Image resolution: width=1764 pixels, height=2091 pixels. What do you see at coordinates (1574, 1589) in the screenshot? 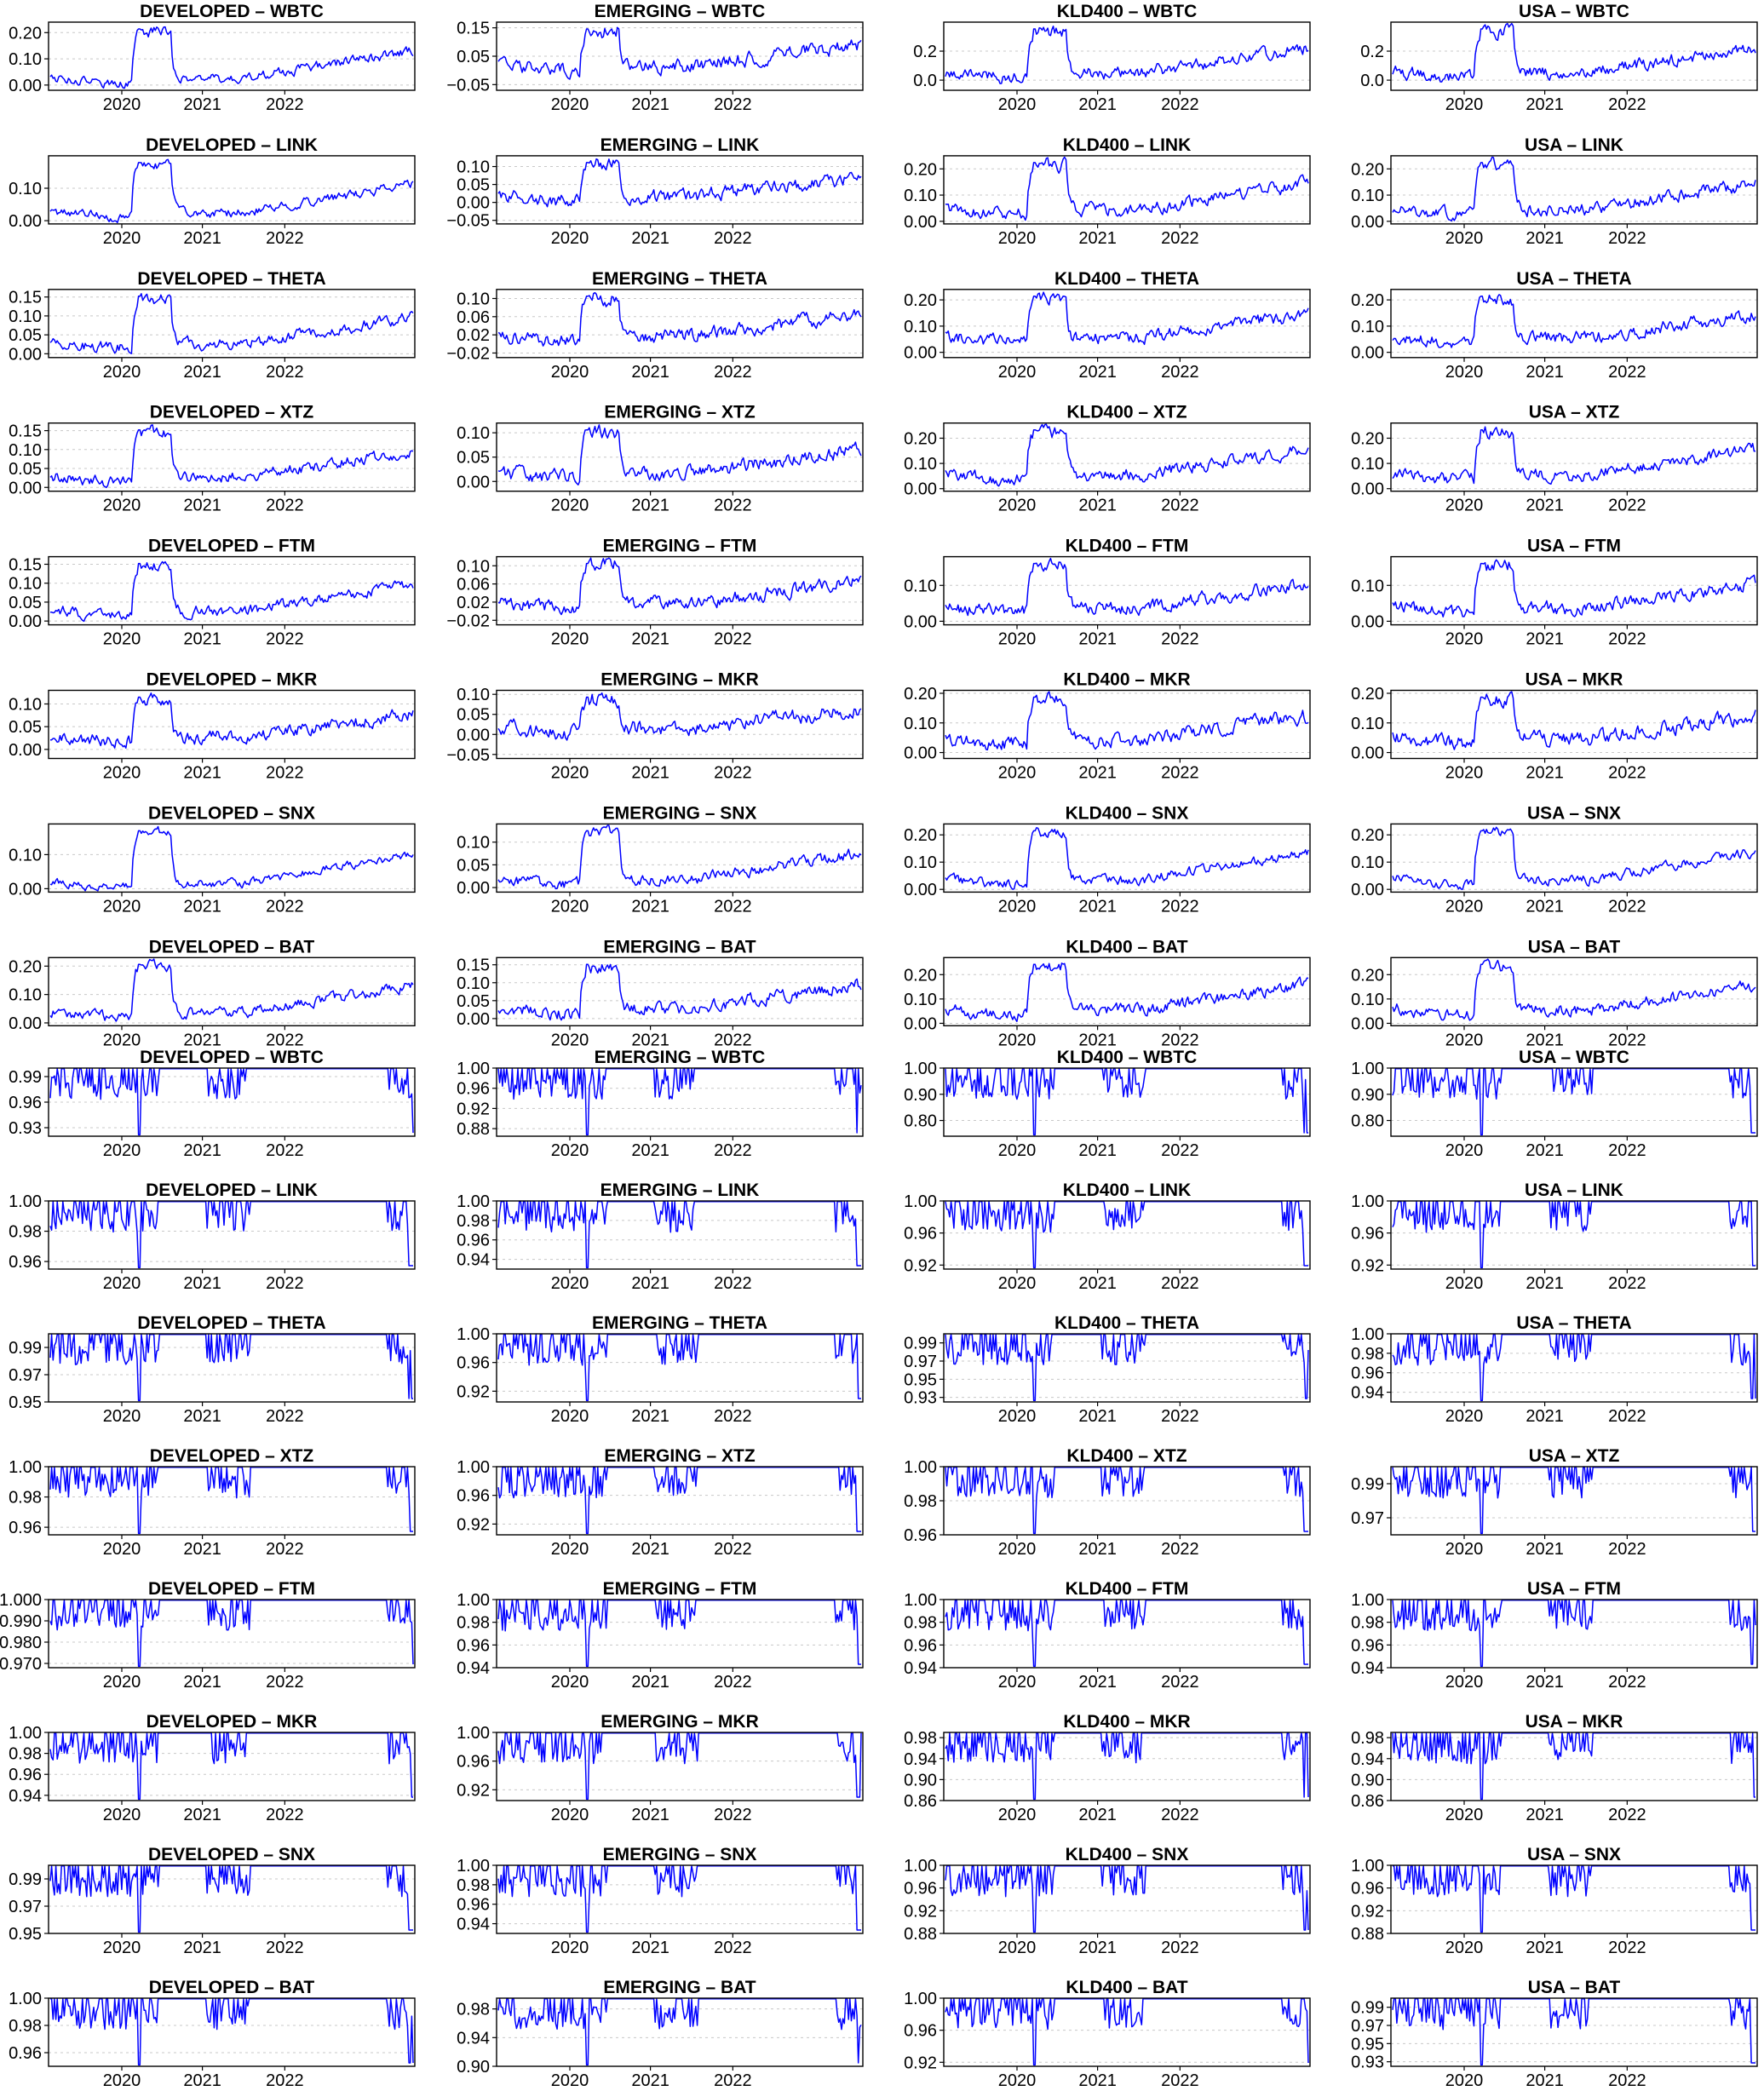
I see `panel-title: USA – FTM` at bounding box center [1574, 1589].